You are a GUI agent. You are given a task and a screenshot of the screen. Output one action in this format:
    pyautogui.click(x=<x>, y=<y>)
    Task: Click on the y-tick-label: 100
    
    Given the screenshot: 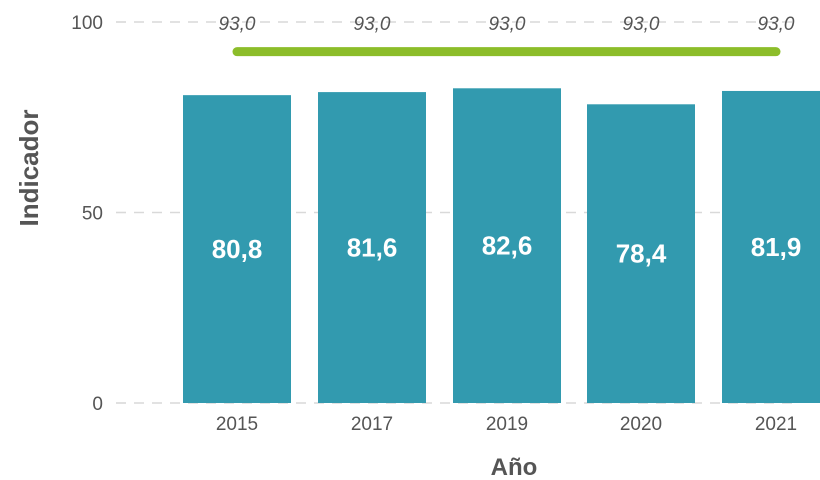 What is the action you would take?
    pyautogui.click(x=87, y=23)
    